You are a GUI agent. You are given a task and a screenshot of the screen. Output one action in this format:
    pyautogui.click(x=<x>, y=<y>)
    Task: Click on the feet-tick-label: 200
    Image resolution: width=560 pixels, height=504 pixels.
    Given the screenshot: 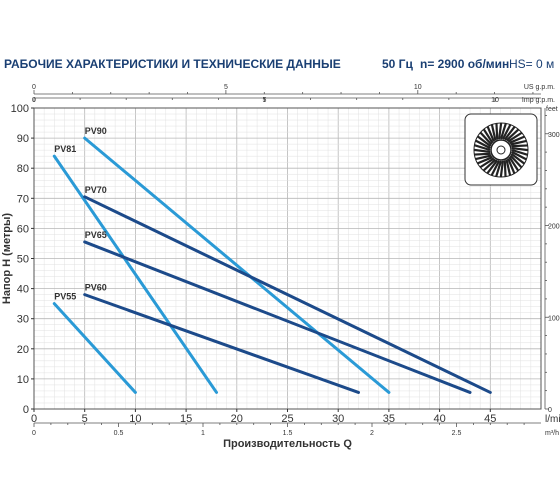 What is the action you would take?
    pyautogui.click(x=554, y=227)
    